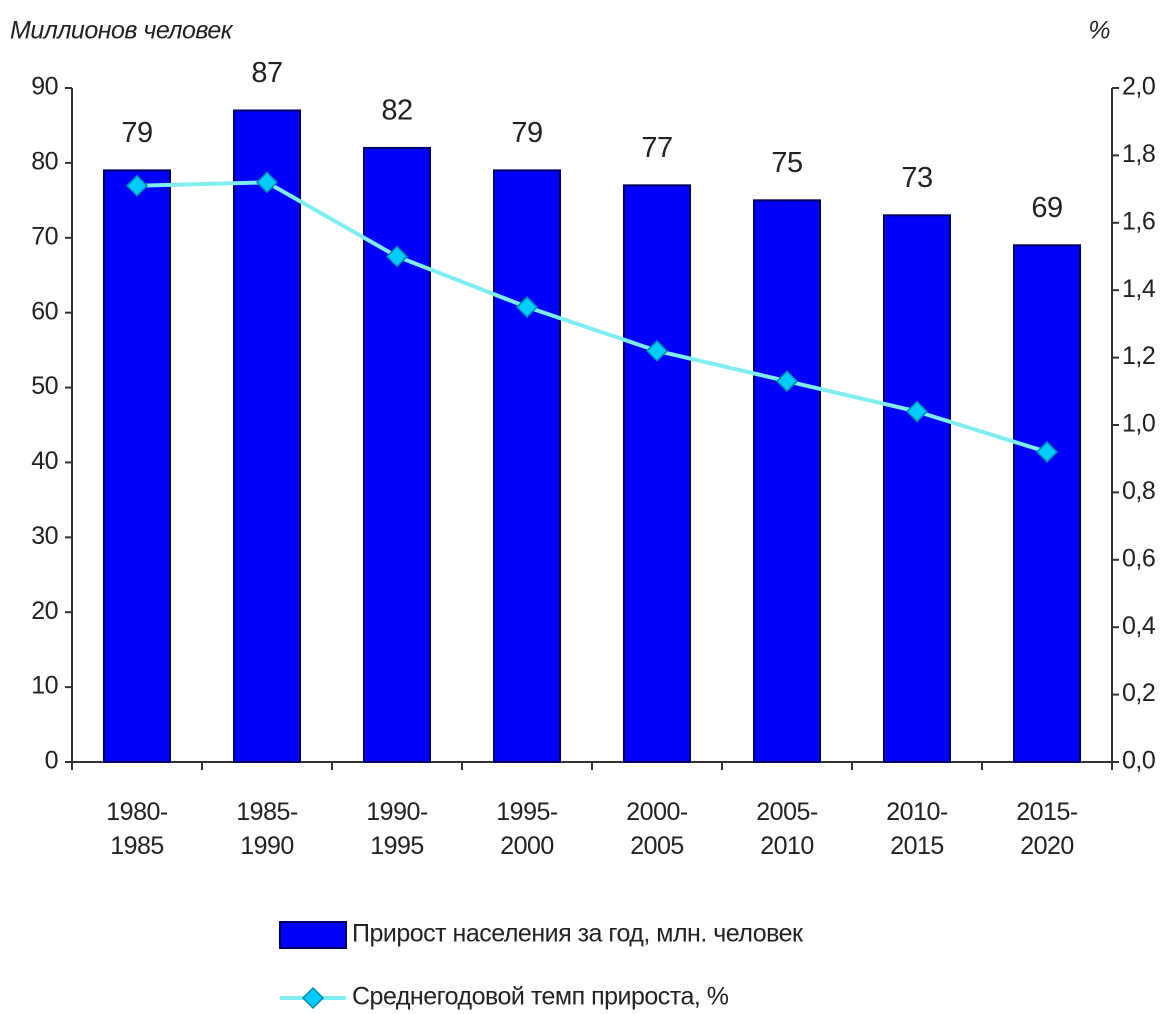  Describe the element at coordinates (1138, 154) in the screenshot. I see `y2-tick-label: 1,8` at that location.